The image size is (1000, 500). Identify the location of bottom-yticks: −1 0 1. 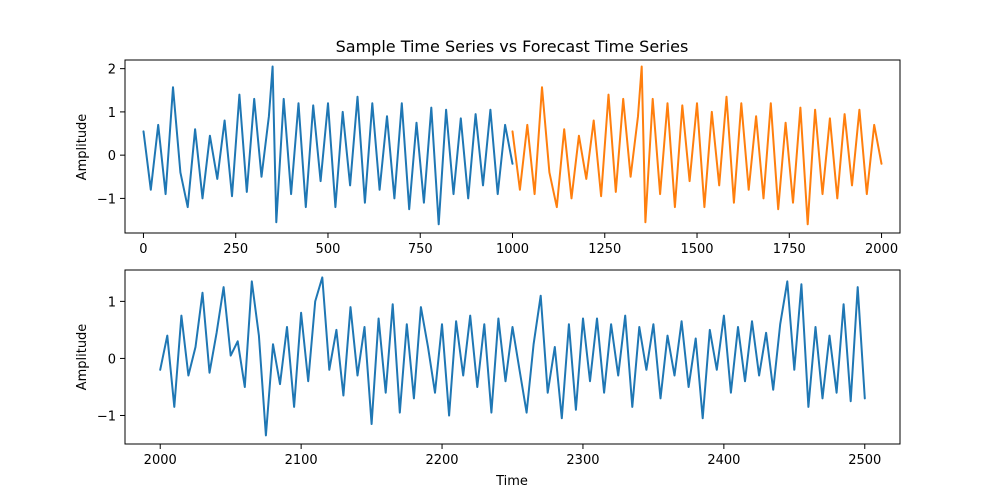
(111, 359).